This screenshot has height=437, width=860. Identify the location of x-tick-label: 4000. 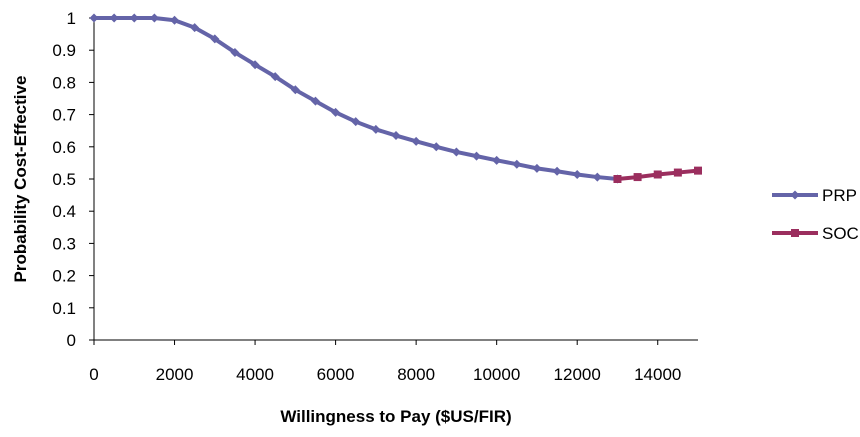
(255, 374).